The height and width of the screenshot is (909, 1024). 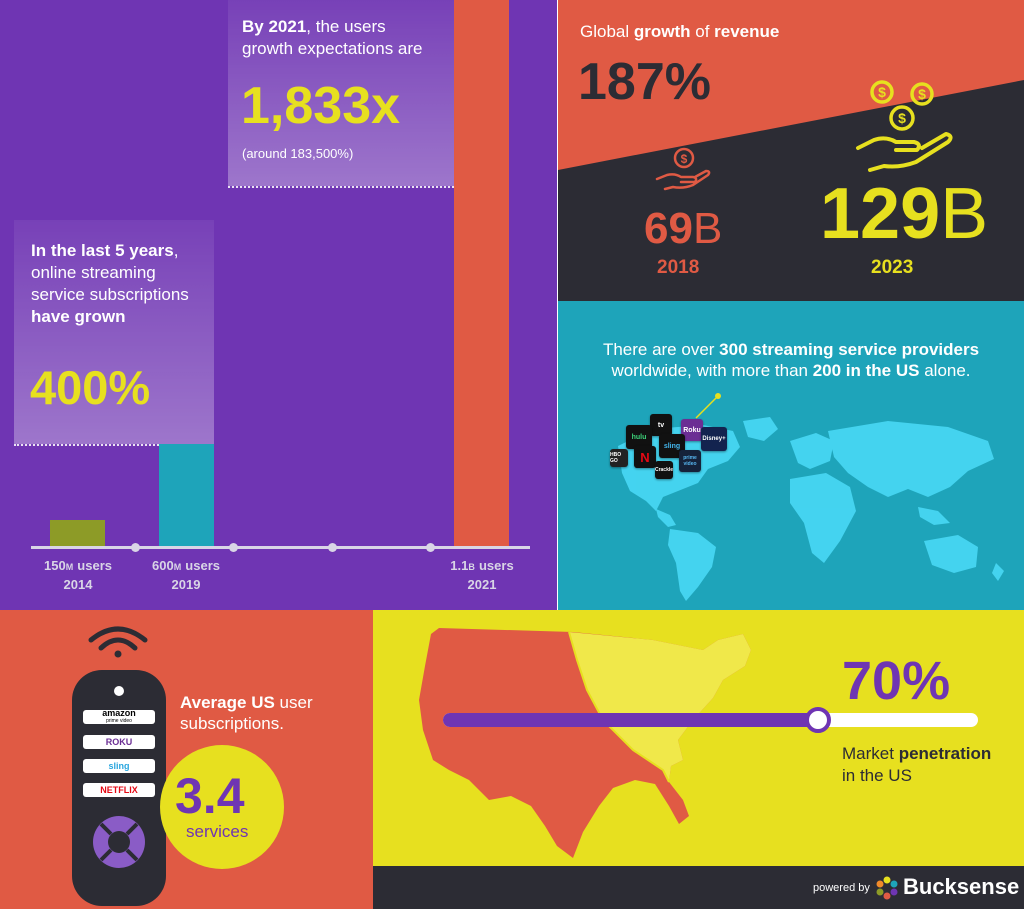 I want to click on bar-2021, so click(x=481, y=274).